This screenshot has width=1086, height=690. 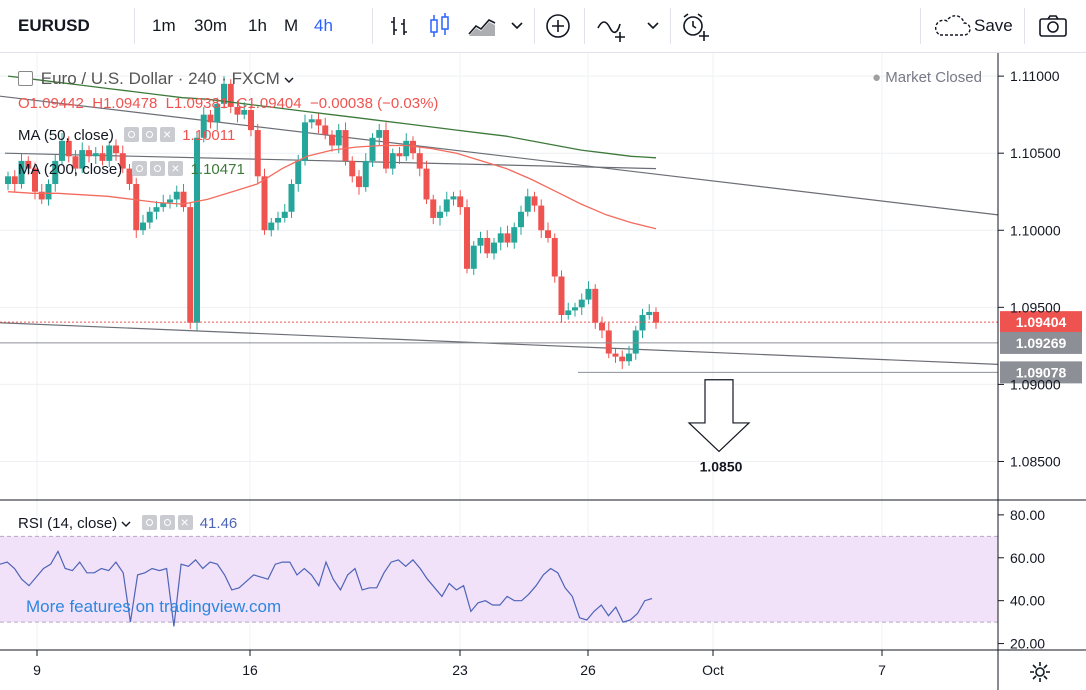 What do you see at coordinates (154, 606) in the screenshot?
I see `watermark-link: More features on tradingview.com` at bounding box center [154, 606].